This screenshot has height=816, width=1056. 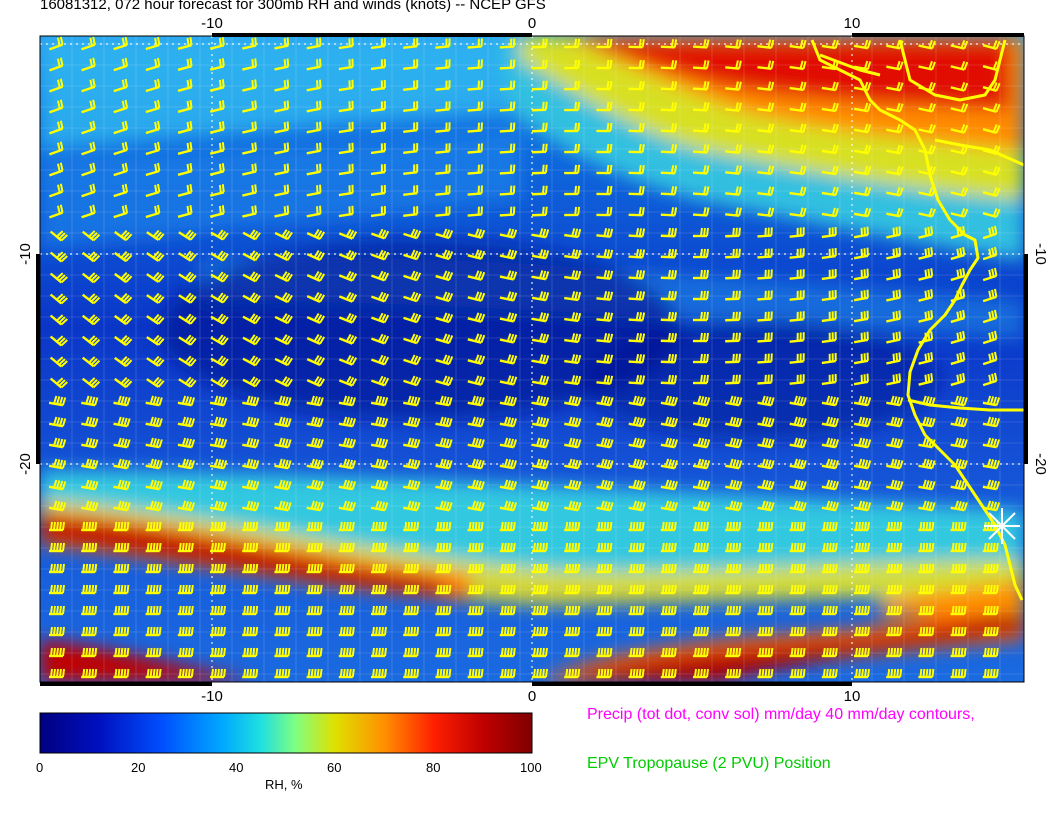 I want to click on x-tick-bottom-3: 10, so click(x=852, y=696).